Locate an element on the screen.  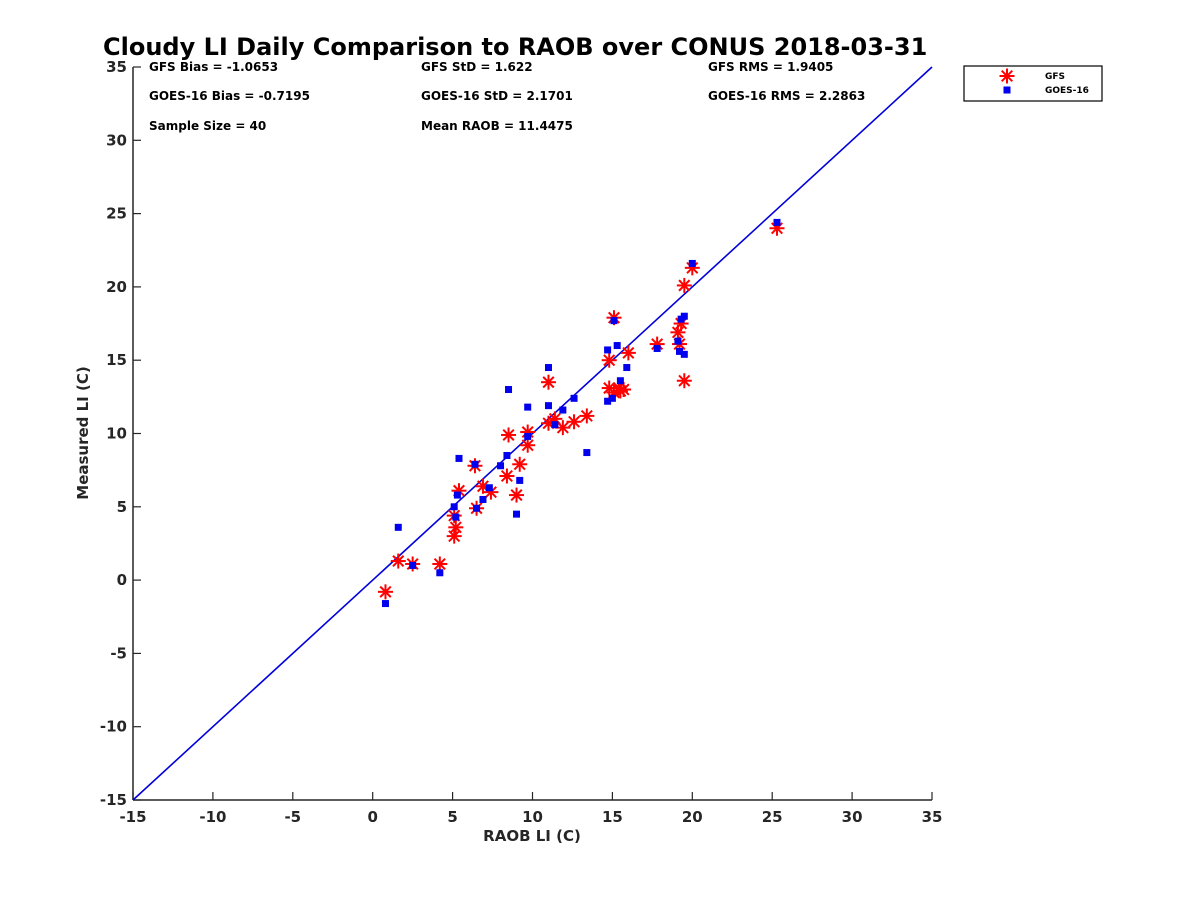
y-tick-label: 20 is located at coordinates (116, 287).